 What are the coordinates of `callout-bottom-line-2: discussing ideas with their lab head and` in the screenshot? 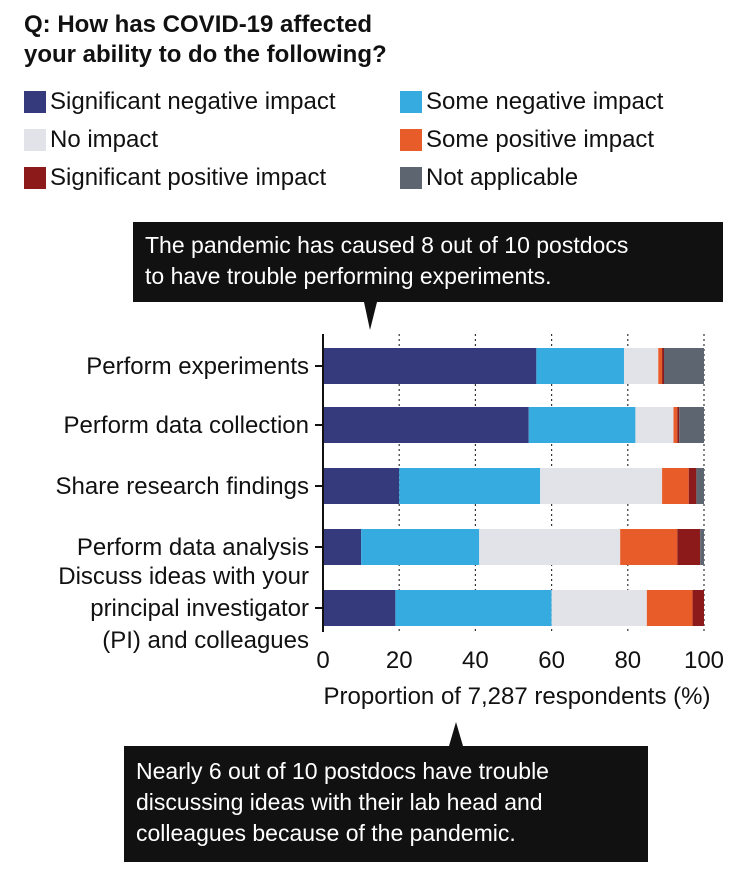 It's located at (339, 802).